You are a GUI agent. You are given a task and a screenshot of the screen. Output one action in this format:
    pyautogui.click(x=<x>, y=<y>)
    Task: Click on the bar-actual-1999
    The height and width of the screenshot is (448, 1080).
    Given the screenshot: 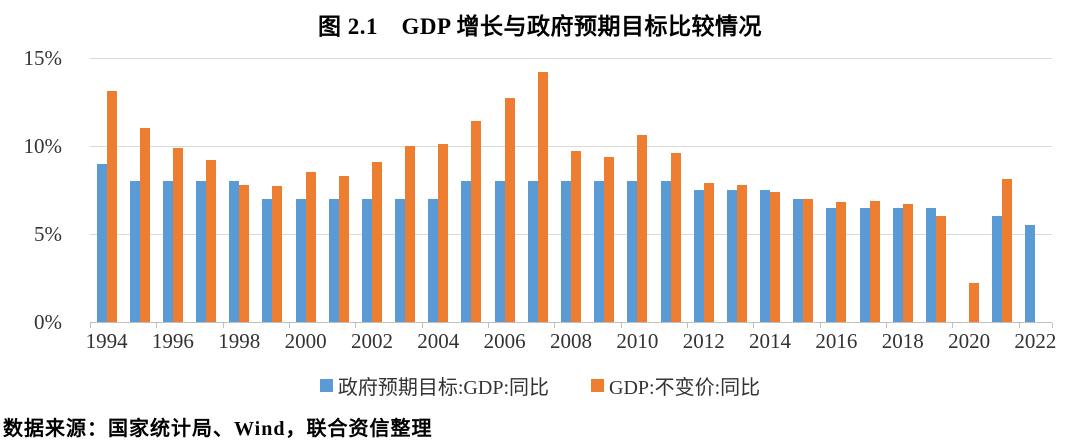 What is the action you would take?
    pyautogui.click(x=277, y=254)
    